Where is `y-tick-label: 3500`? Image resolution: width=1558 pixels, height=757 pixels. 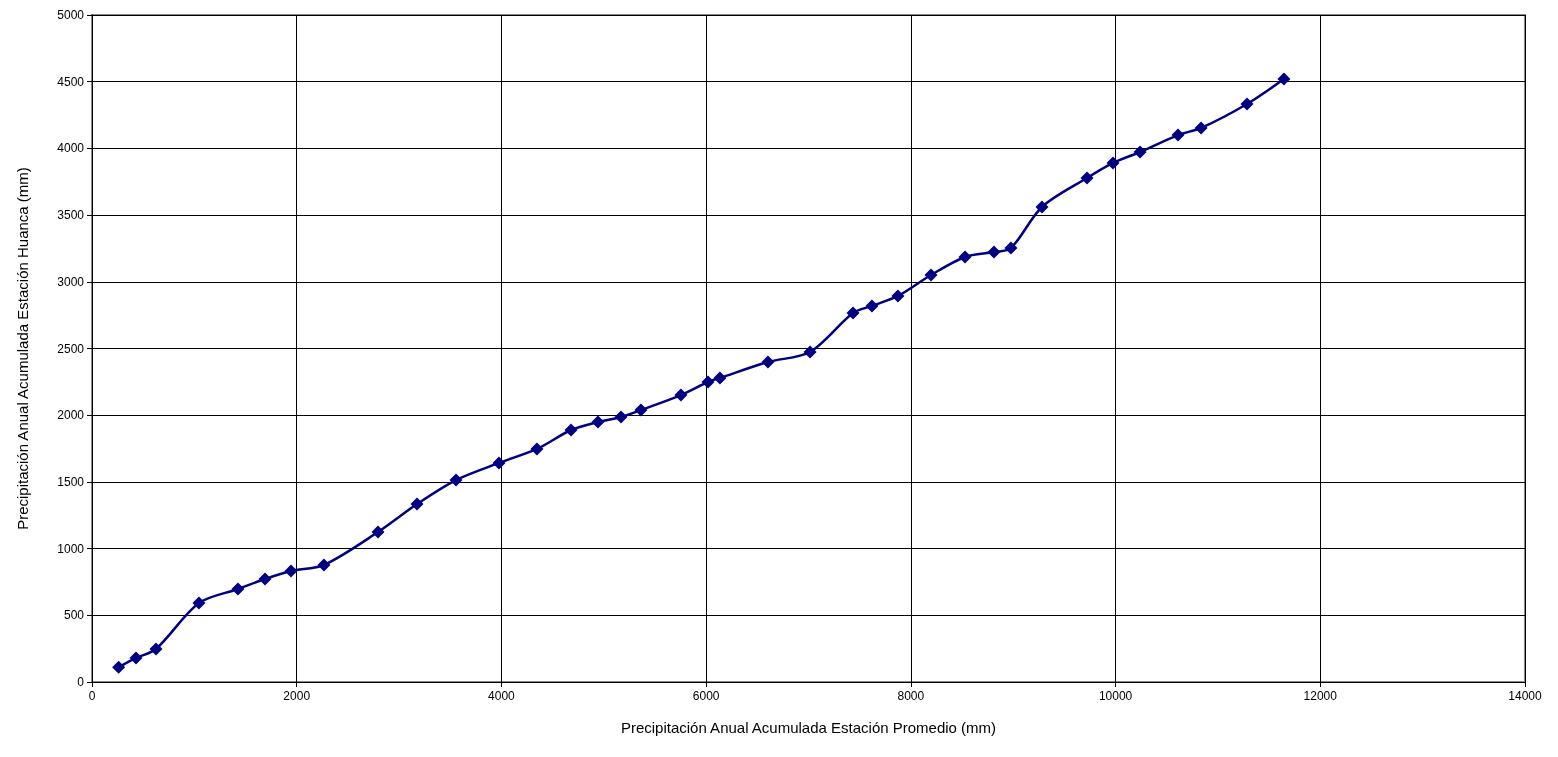 y-tick-label: 3500 is located at coordinates (71, 215).